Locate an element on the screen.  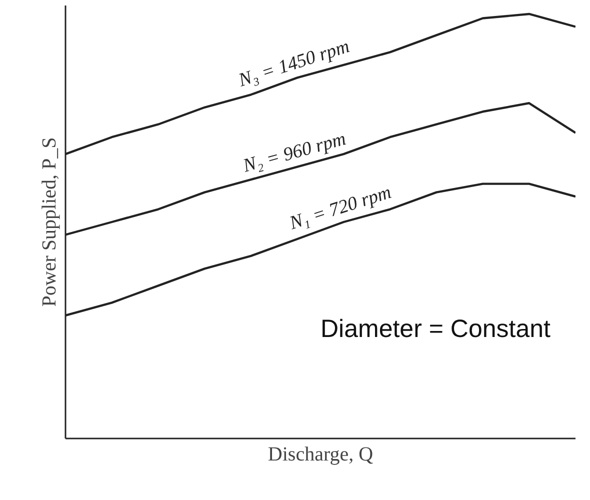
text: N₃ = 1450 rpm is located at coordinates (293, 64).